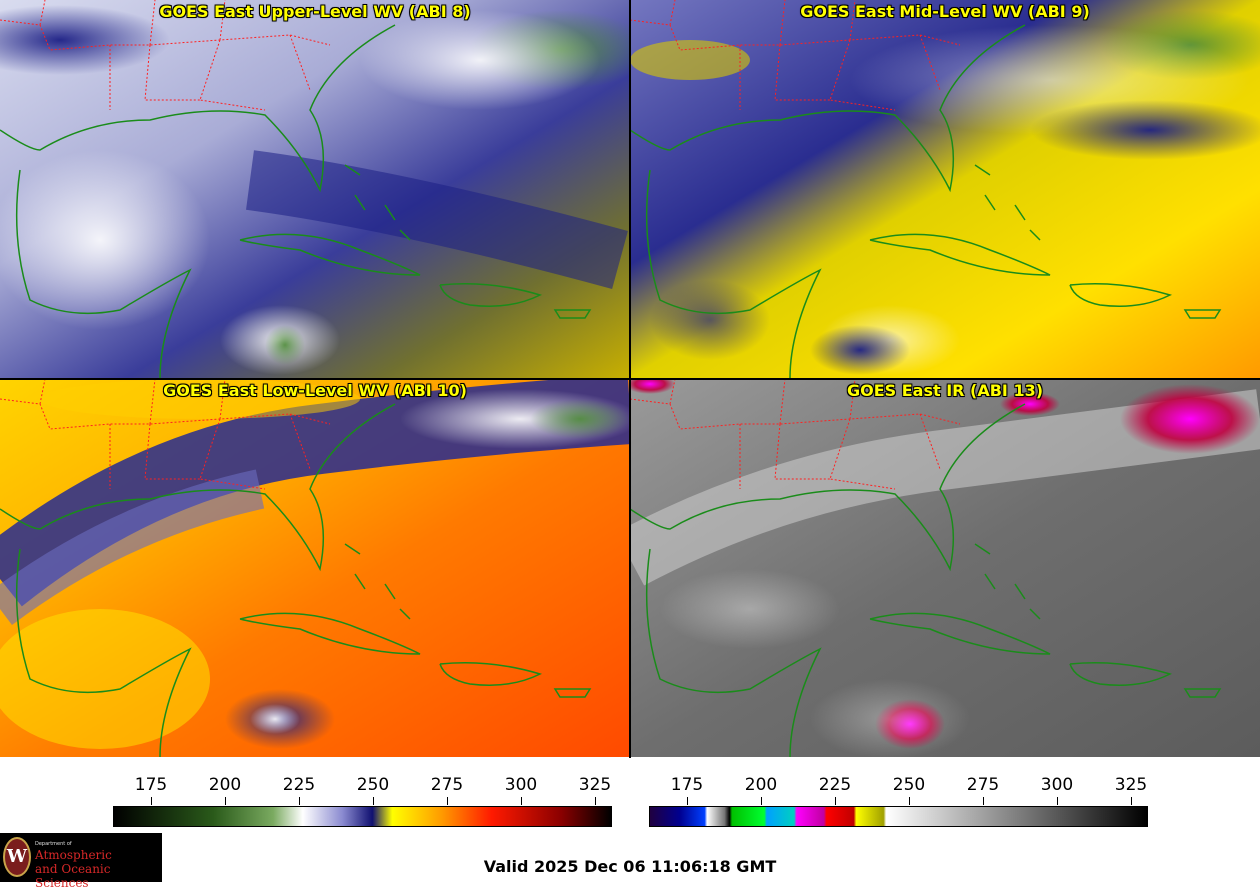 This screenshot has height=890, width=1260. I want to click on wv-colorbar-gradient, so click(362, 816).